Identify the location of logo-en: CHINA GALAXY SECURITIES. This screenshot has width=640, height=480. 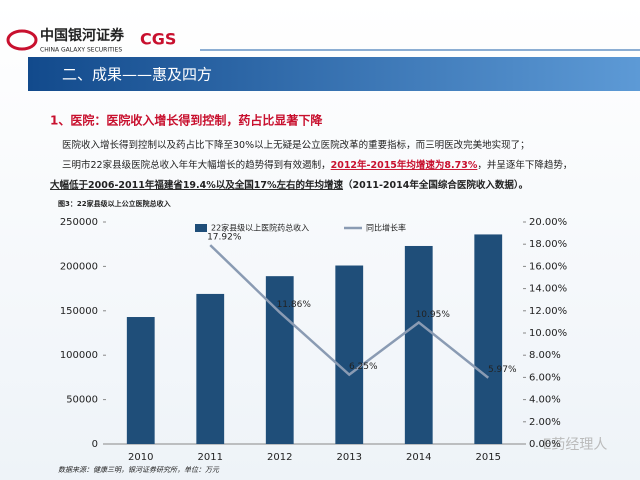
(81, 50).